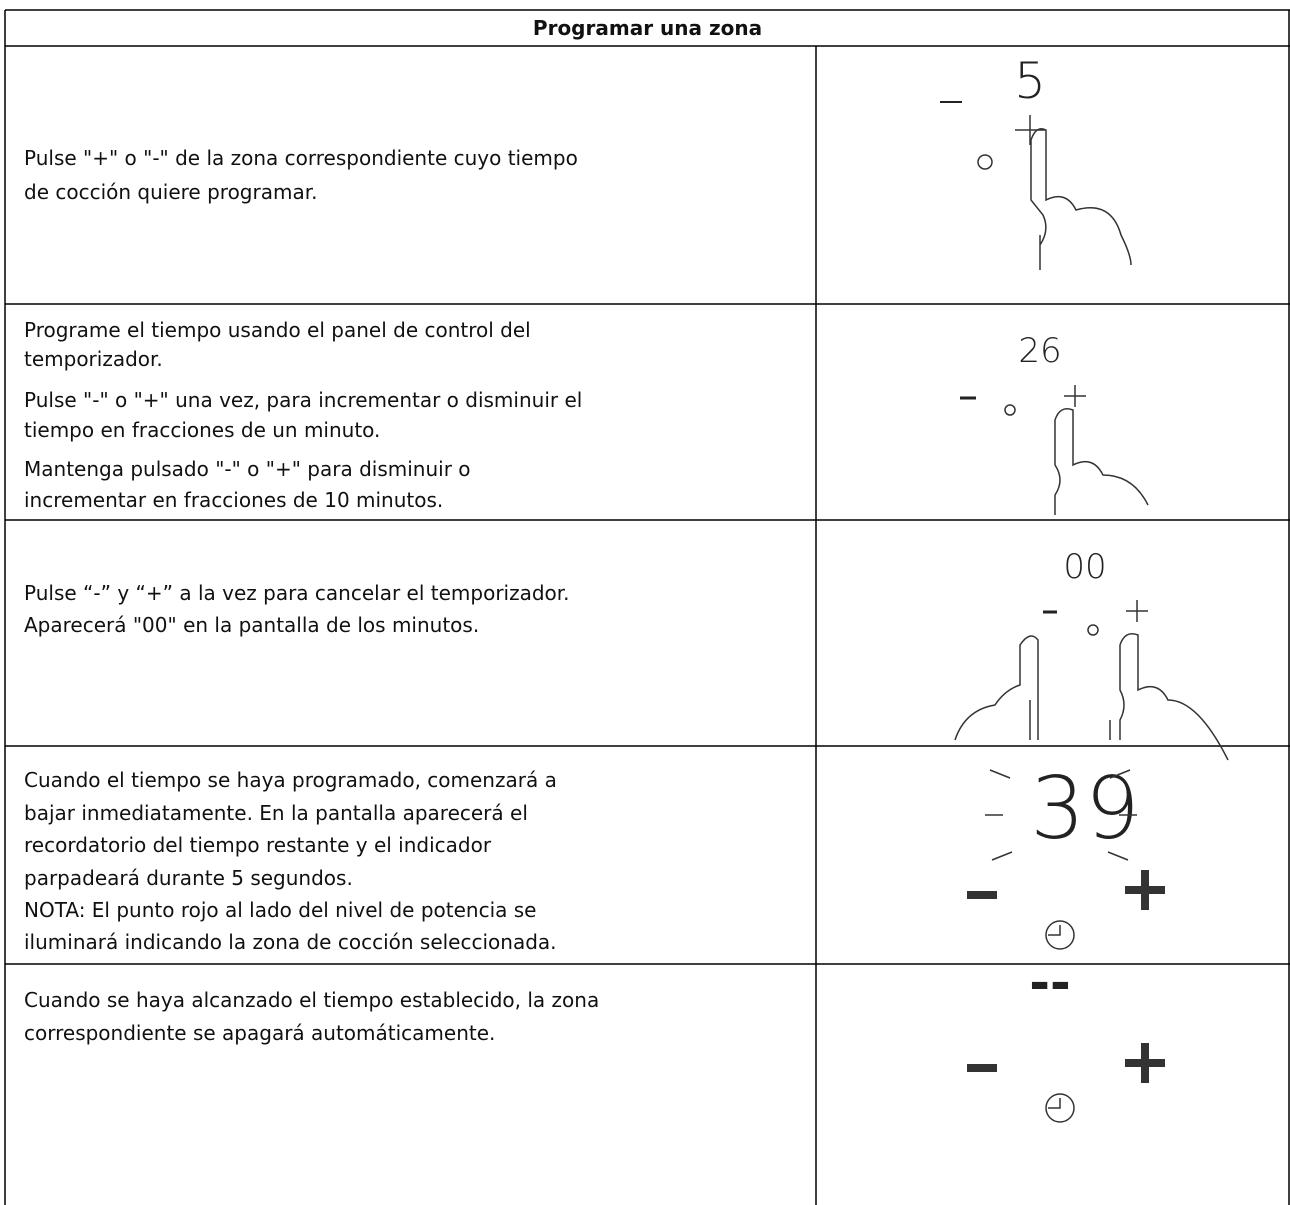  Describe the element at coordinates (1039, 351) in the screenshot. I see `display: 26` at that location.